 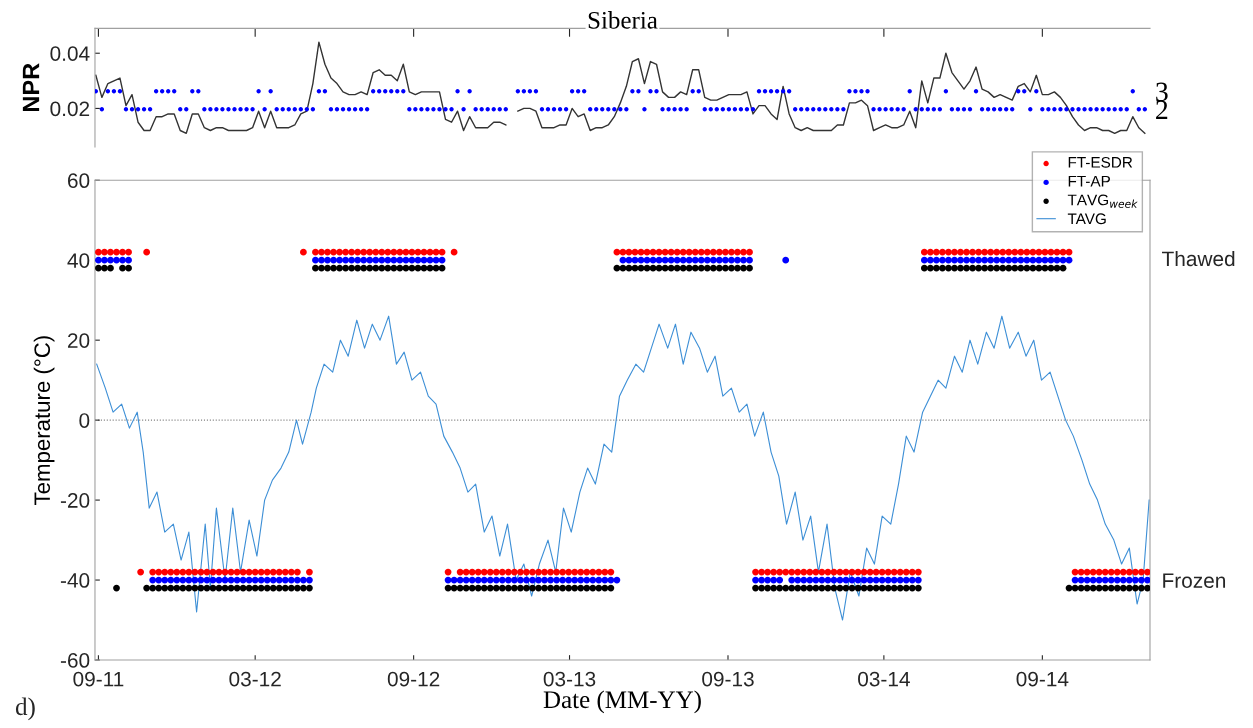 I want to click on text: Thawed, so click(x=1198, y=258).